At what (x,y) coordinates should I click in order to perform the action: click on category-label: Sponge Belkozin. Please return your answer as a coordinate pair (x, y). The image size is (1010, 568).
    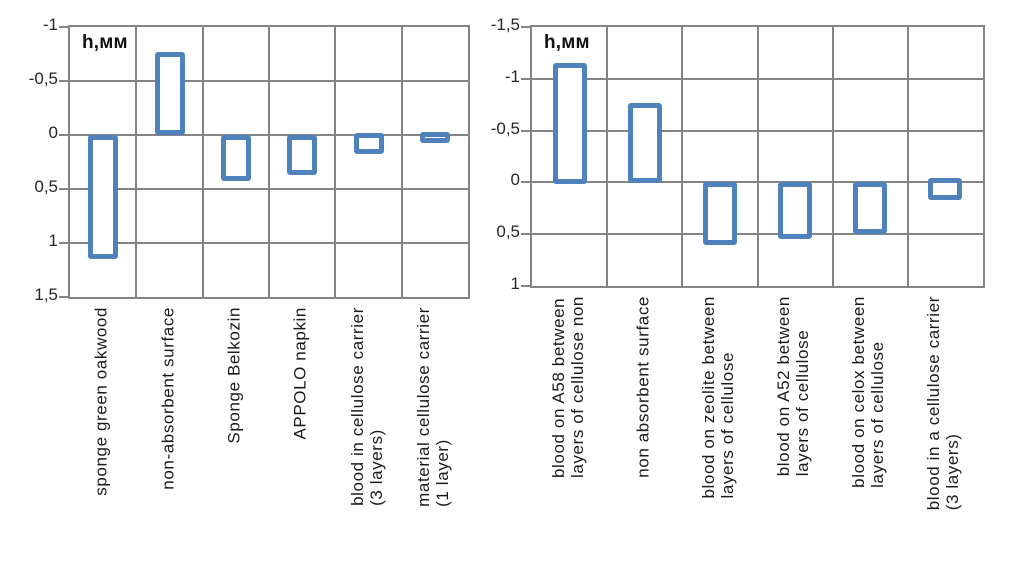
    Looking at the image, I should click on (234, 375).